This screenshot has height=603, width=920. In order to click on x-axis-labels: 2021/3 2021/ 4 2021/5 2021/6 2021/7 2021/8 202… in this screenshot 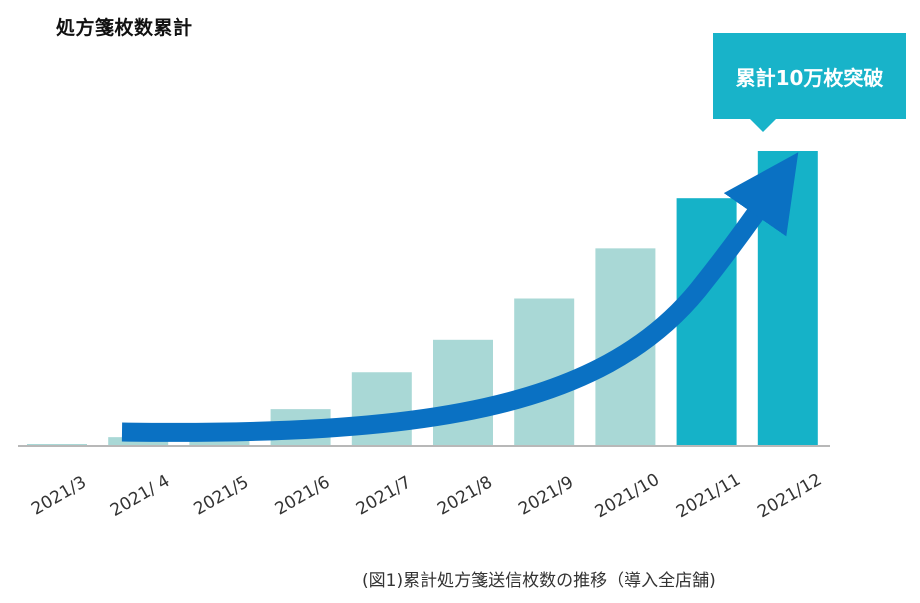, I will do `click(426, 496)`.